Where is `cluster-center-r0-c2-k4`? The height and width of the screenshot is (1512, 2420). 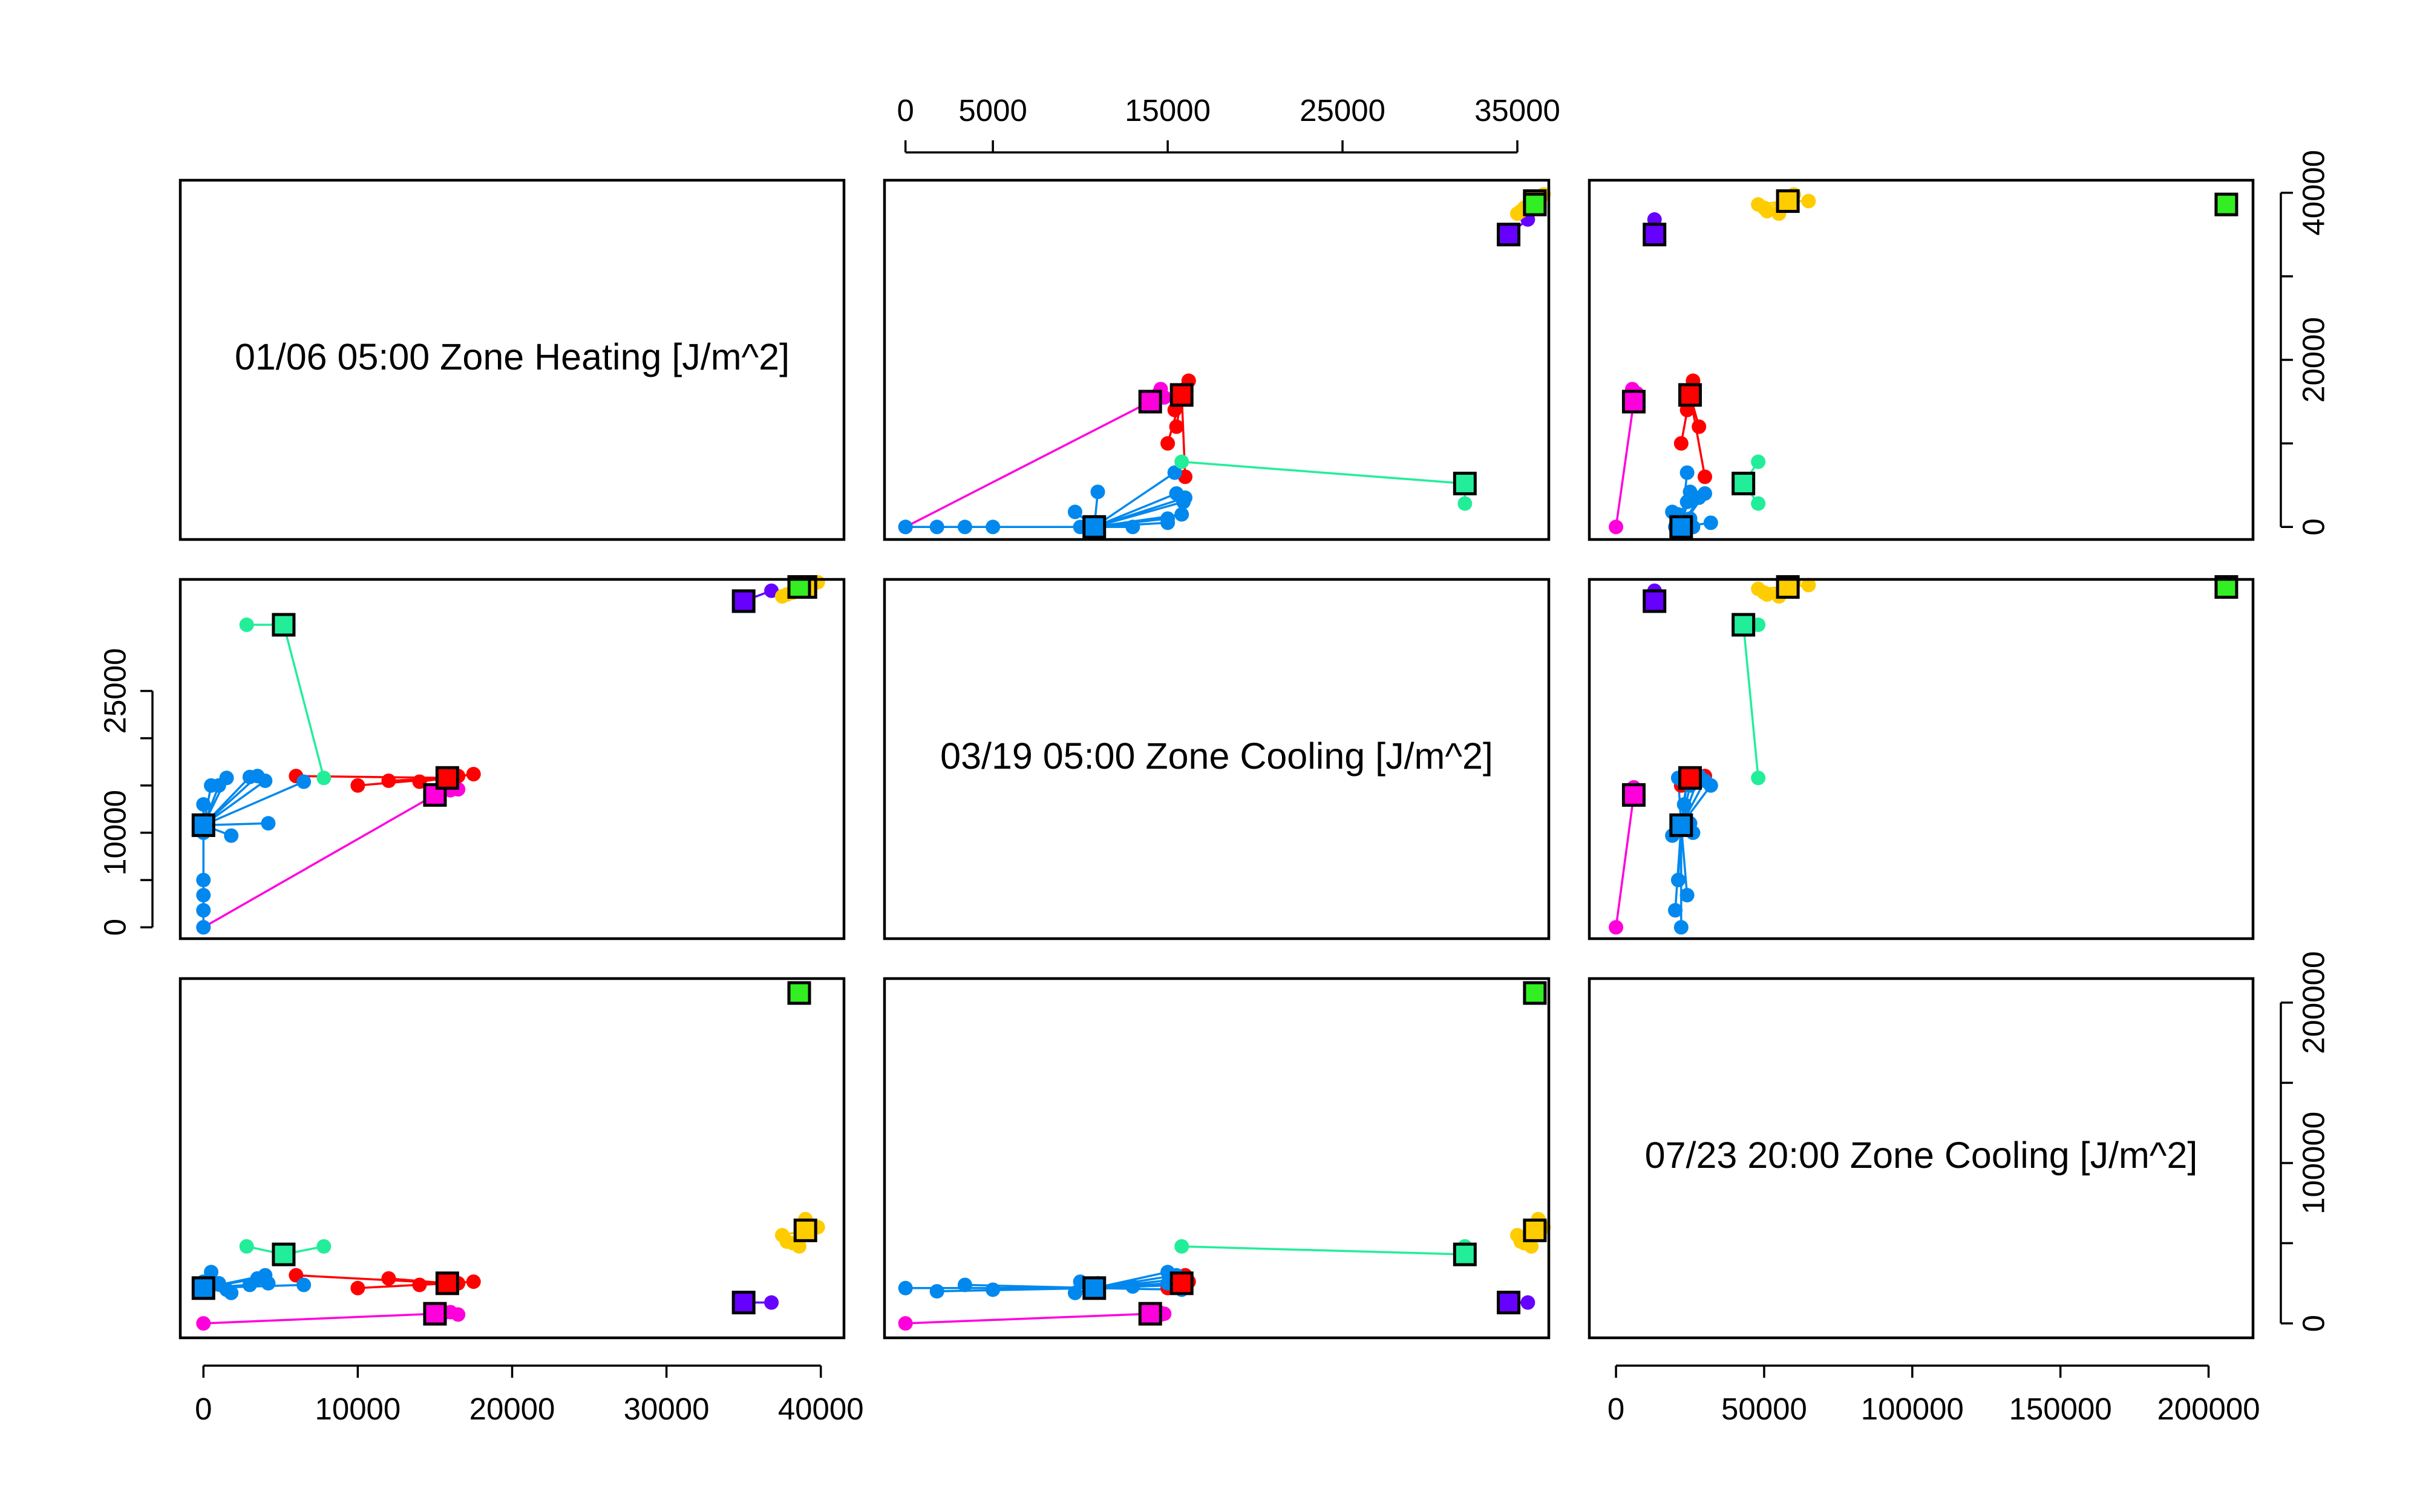
cluster-center-r0-c2-k4 is located at coordinates (1655, 235).